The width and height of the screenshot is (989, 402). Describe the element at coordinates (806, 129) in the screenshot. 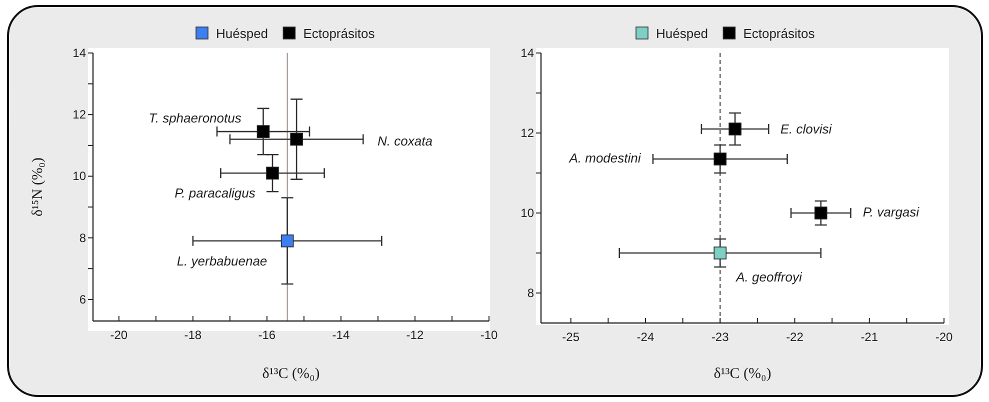

I see `annotation: E. clovisi` at that location.